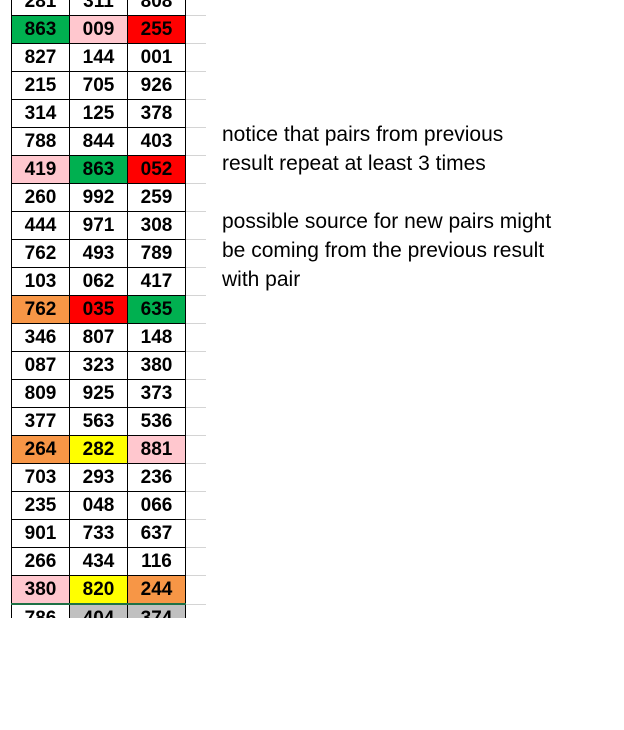 The height and width of the screenshot is (730, 624). I want to click on grid-cell: 311, so click(98, 8).